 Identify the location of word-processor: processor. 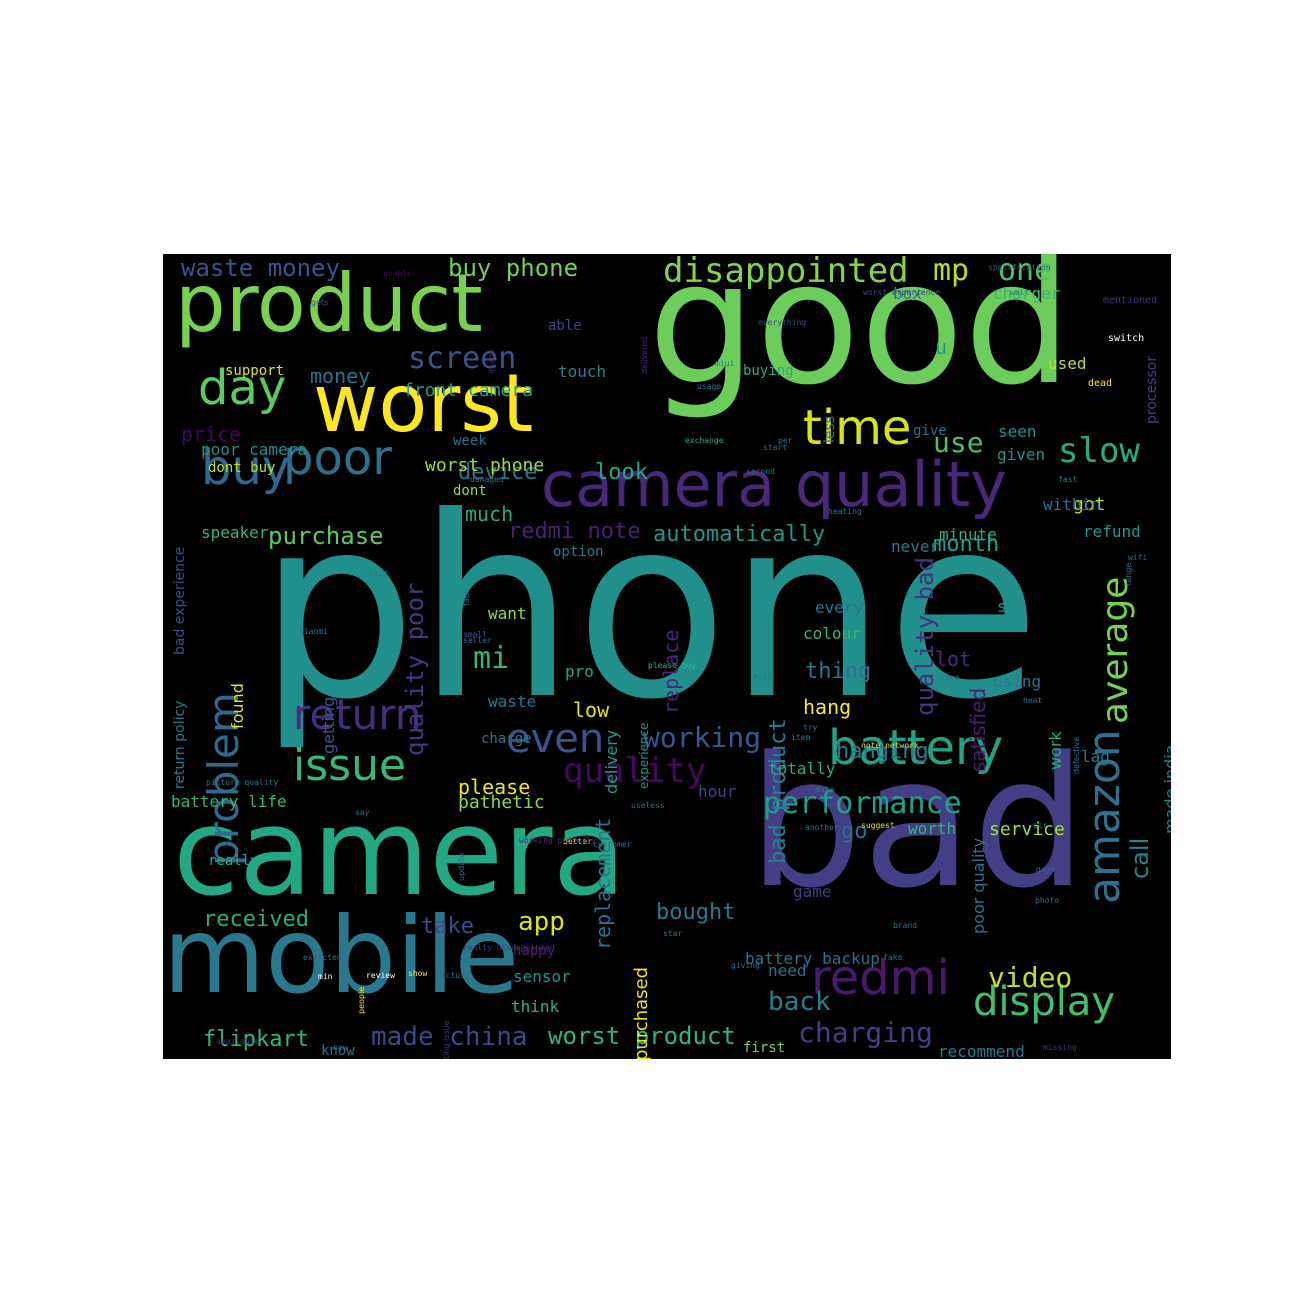
(1152, 389).